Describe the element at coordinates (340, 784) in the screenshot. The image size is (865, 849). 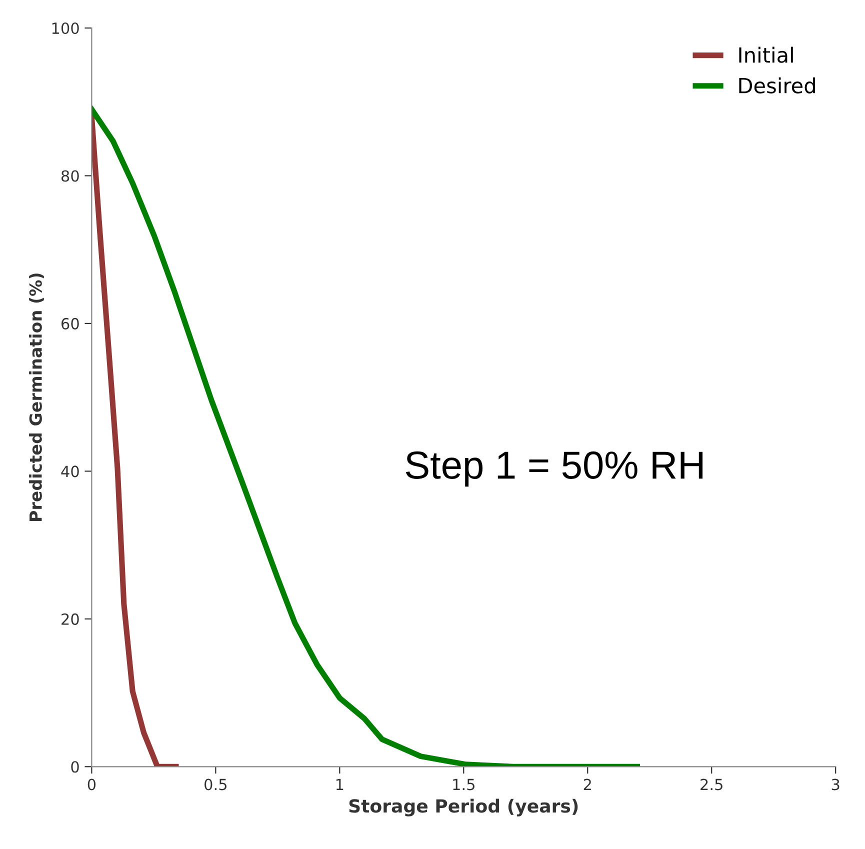
I see `x-tick-label: 1` at that location.